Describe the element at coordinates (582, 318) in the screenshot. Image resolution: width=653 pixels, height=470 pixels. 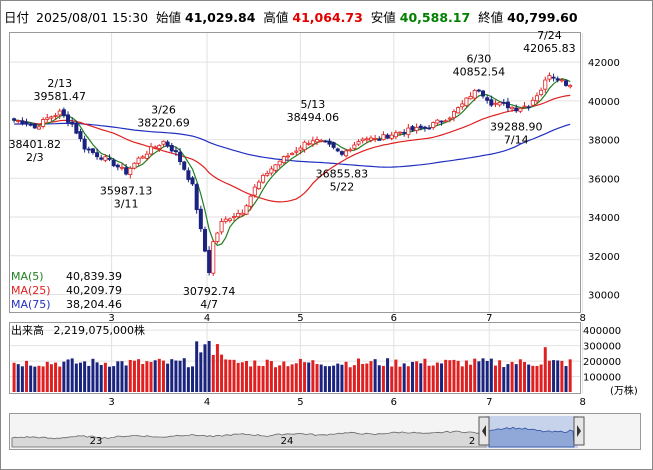
I see `month-label: 8` at that location.